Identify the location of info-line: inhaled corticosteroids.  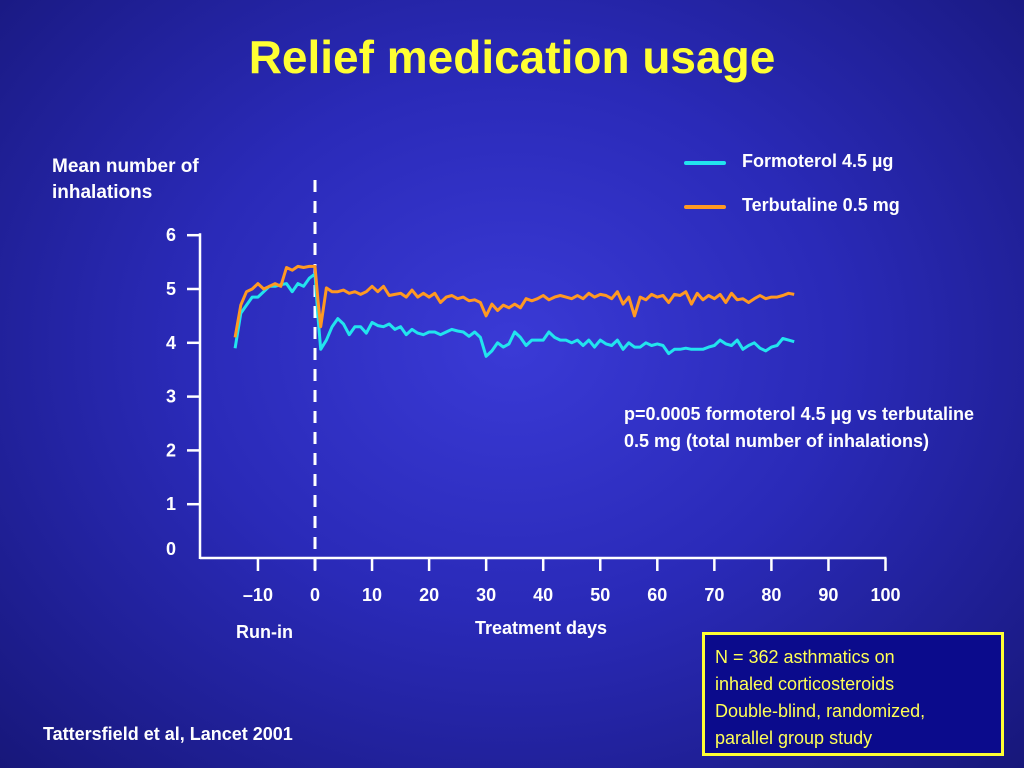
(805, 684).